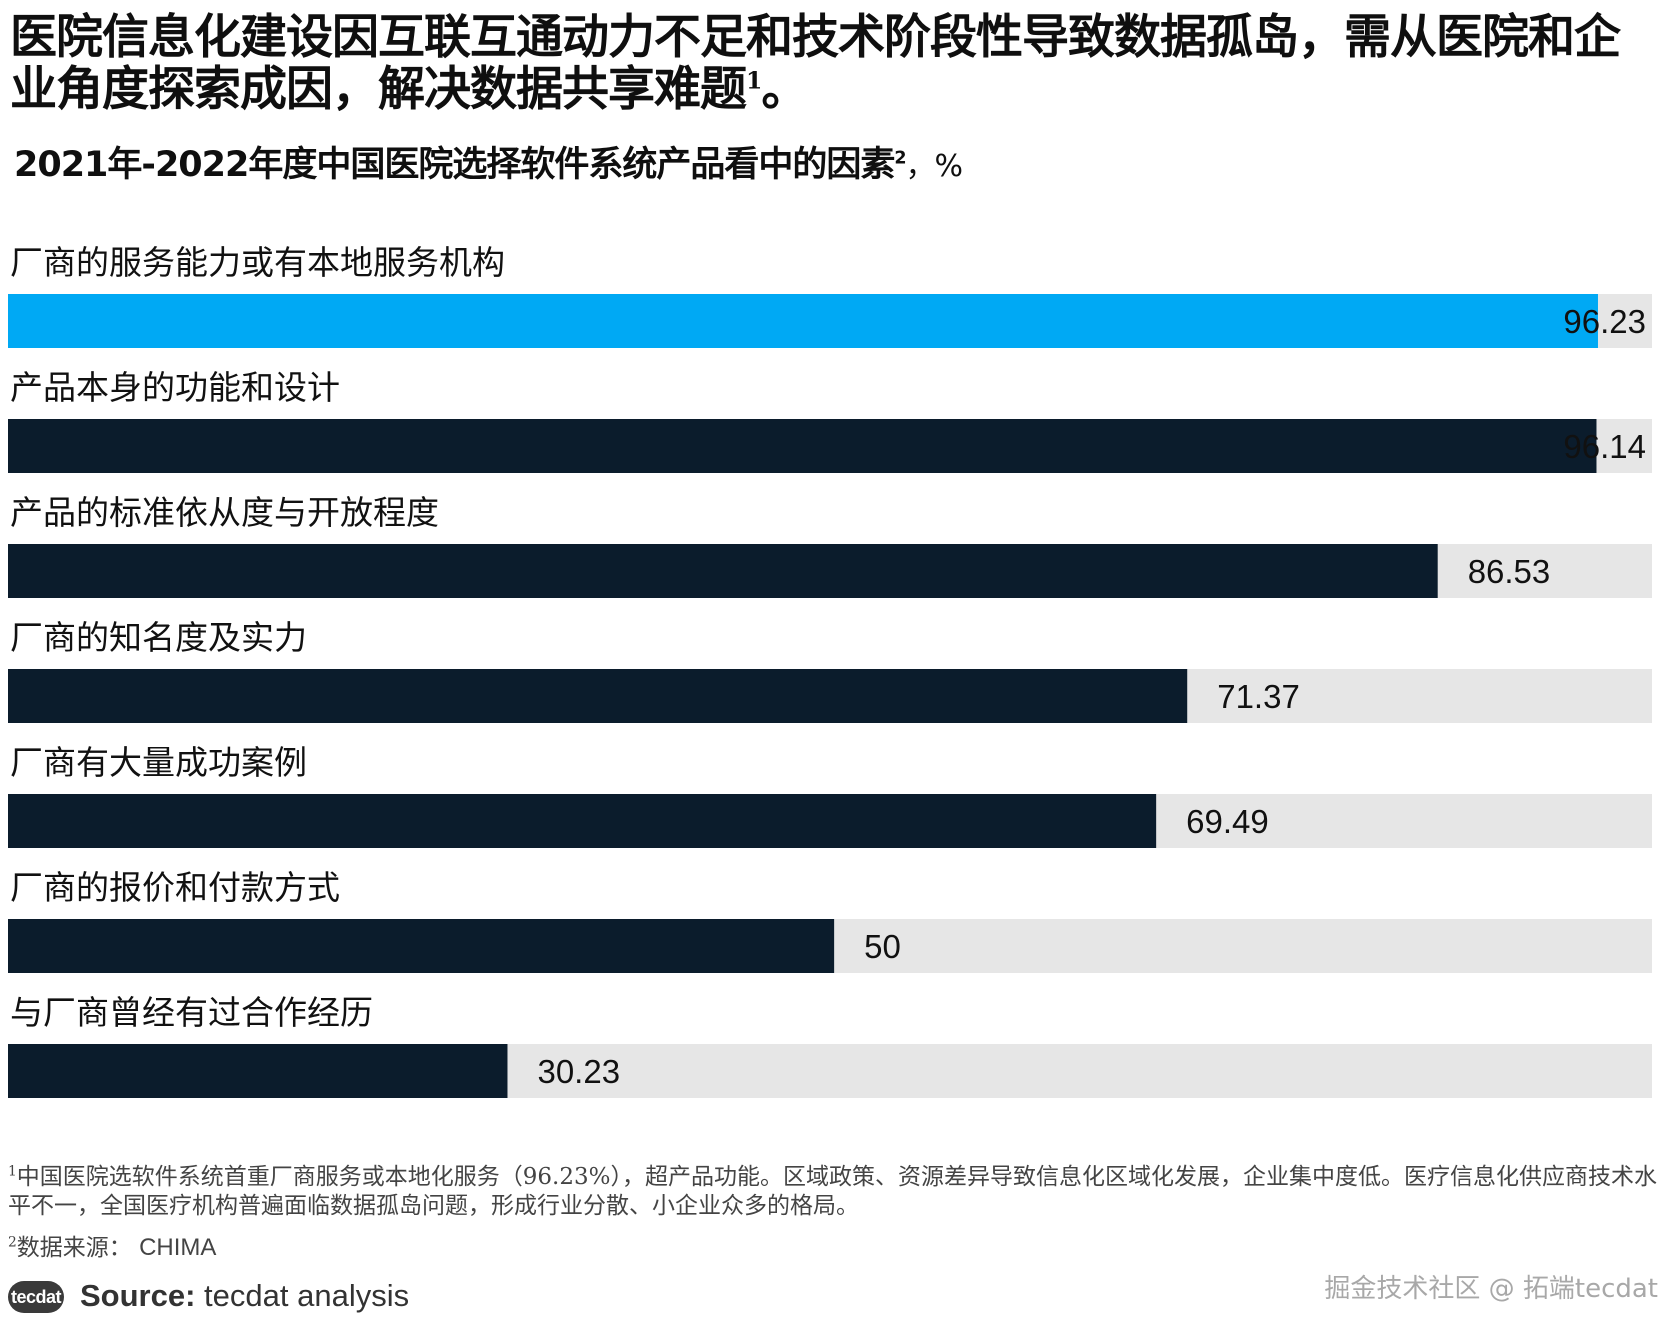 The image size is (1674, 1328). Describe the element at coordinates (74, 1248) in the screenshot. I see `footnote-2-label: 数据来源：` at that location.